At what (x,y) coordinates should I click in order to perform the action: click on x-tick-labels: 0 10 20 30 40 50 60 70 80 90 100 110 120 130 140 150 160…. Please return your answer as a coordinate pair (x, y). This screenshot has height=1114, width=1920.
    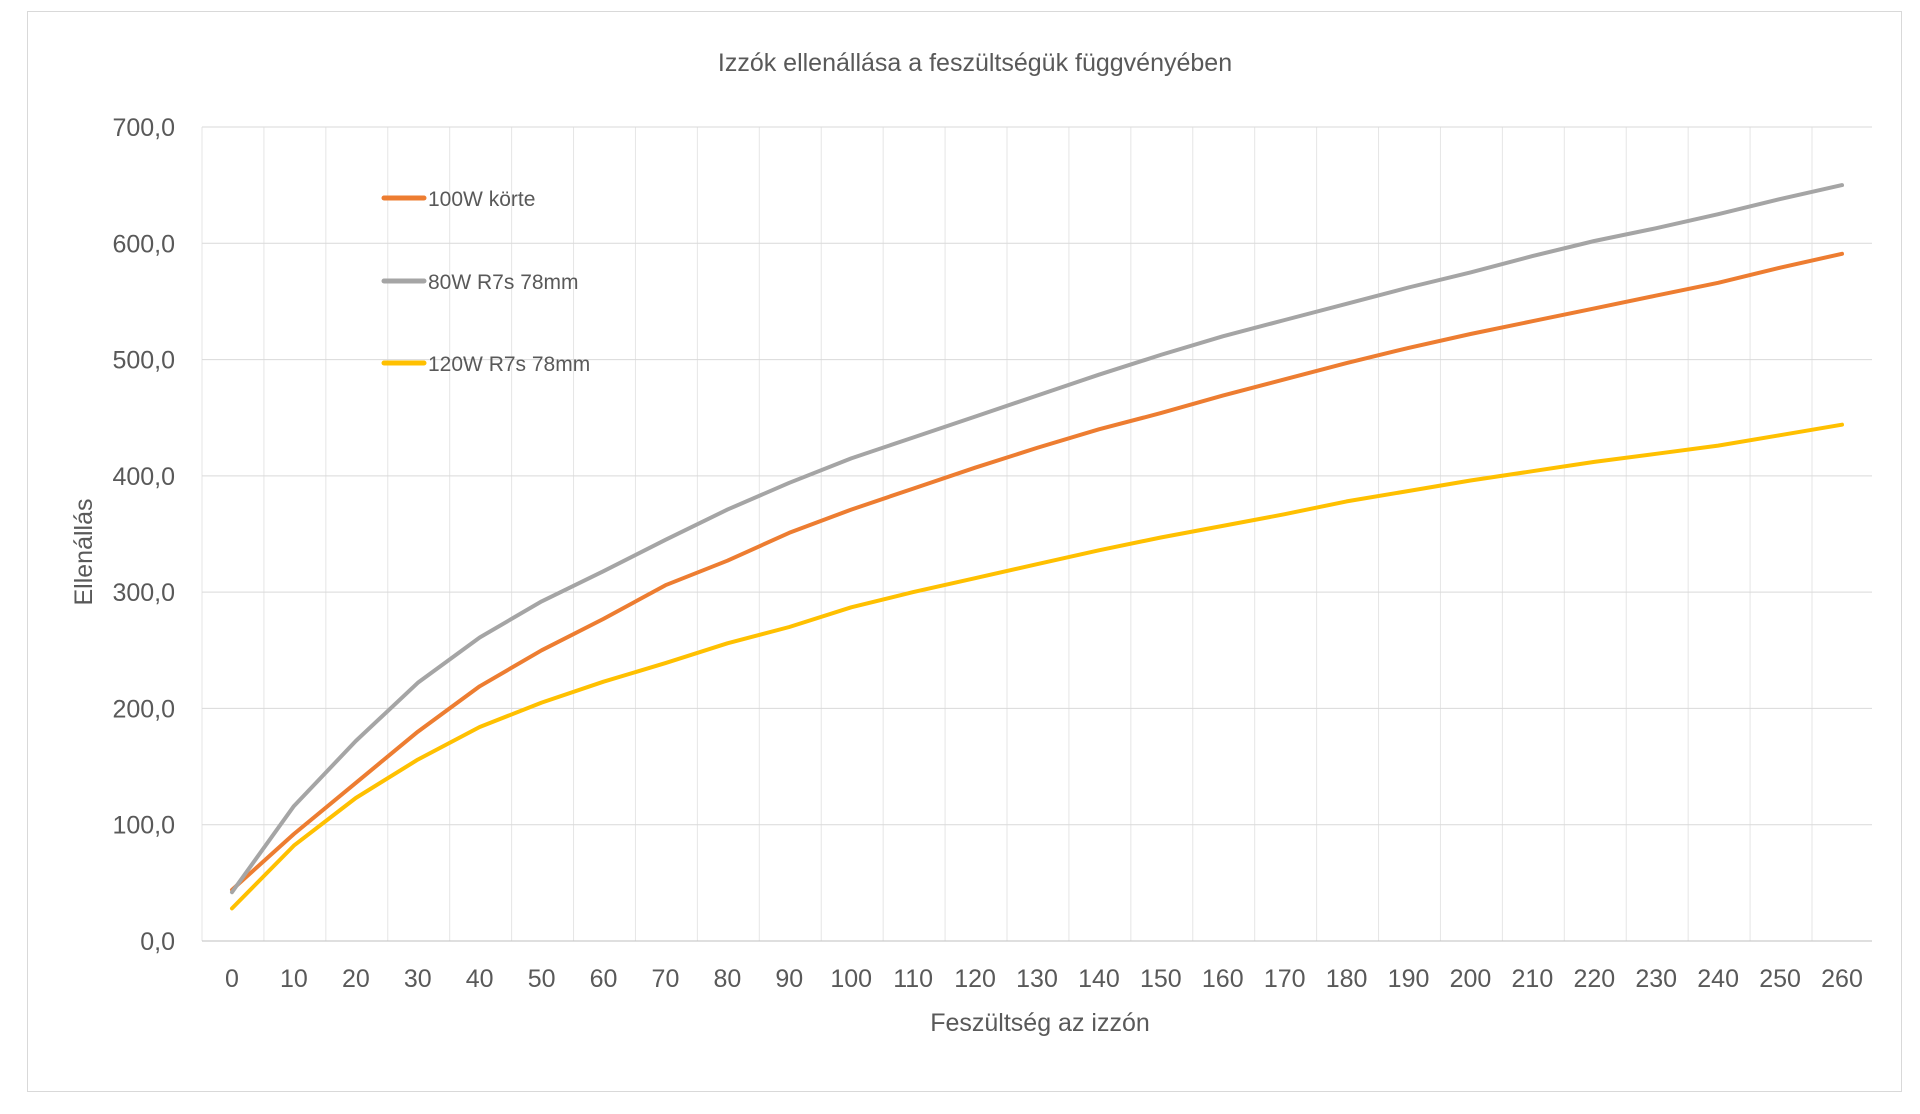
    Looking at the image, I should click on (1044, 979).